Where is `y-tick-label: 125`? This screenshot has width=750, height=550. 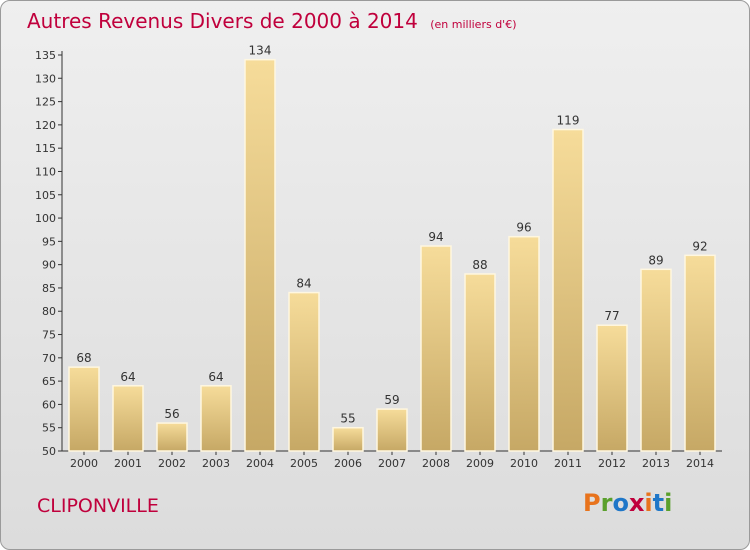
y-tick-label: 125 is located at coordinates (45, 102).